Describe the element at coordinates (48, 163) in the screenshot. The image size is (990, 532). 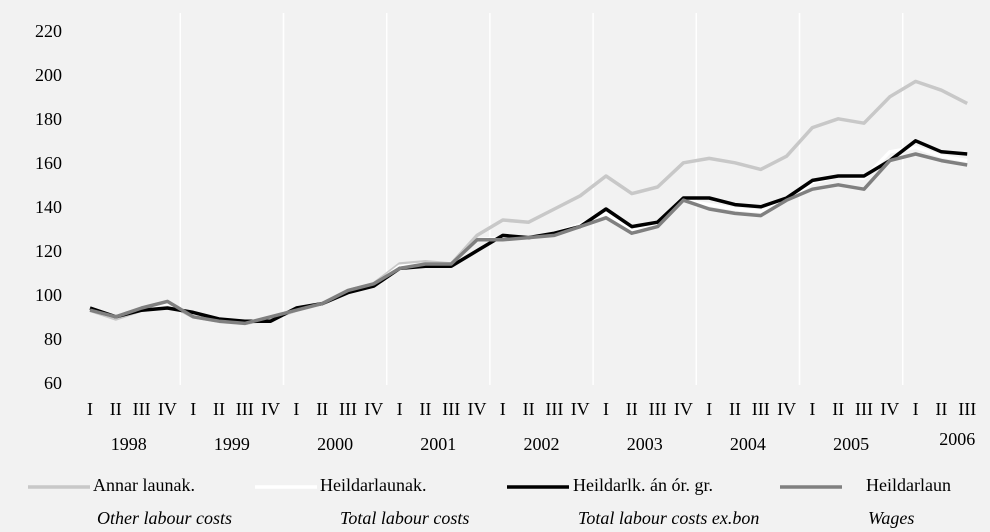
I see `y-tick-label: 160` at that location.